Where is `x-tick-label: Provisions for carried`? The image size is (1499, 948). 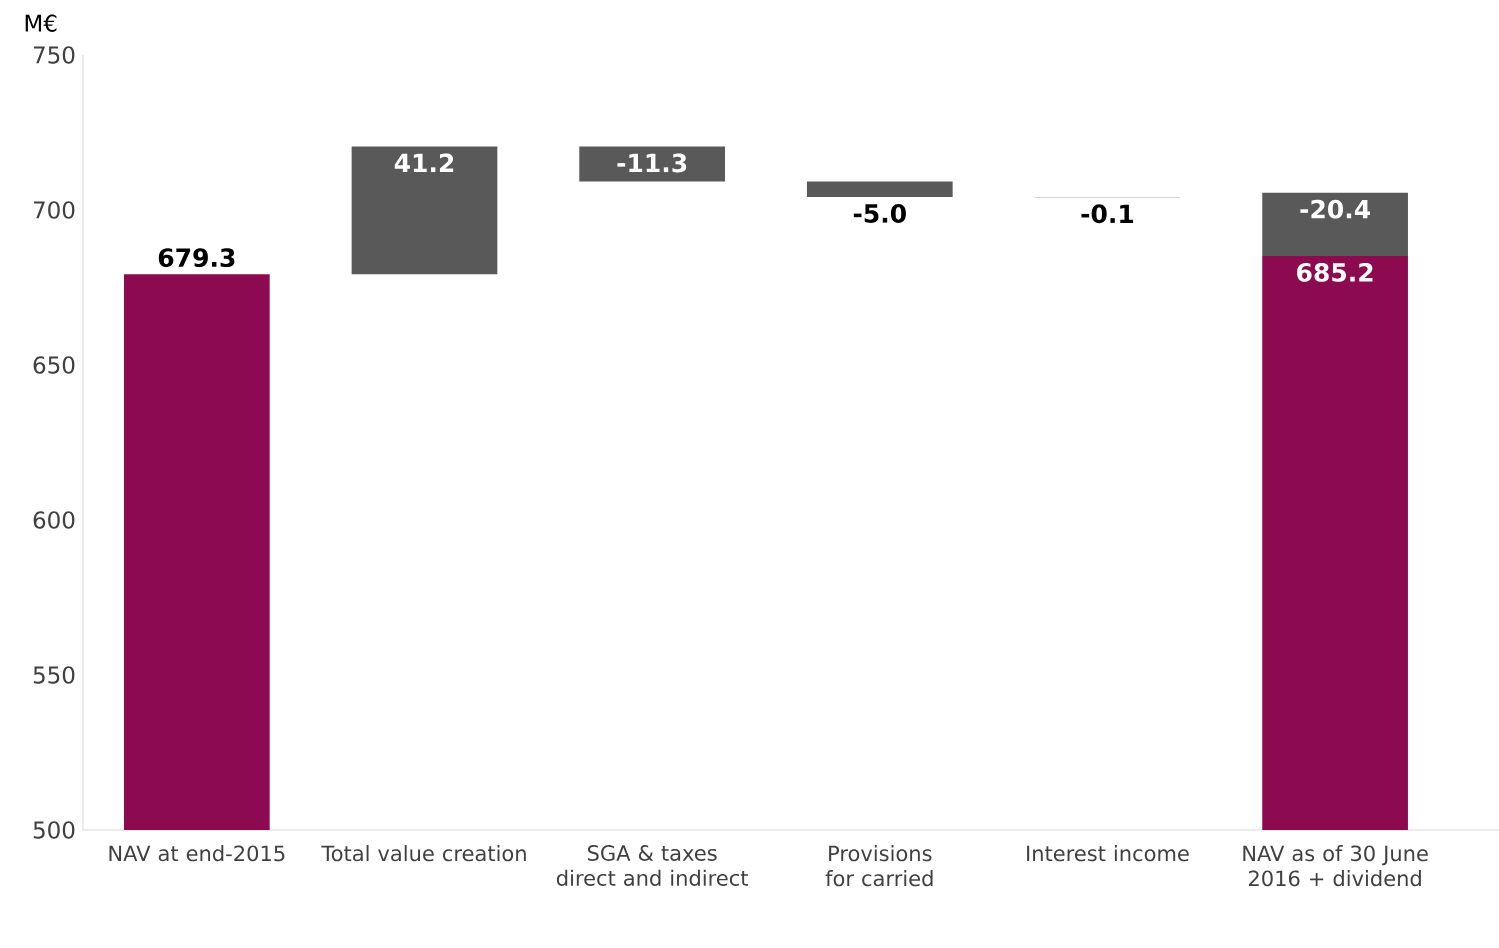 x-tick-label: Provisions for carried is located at coordinates (879, 866).